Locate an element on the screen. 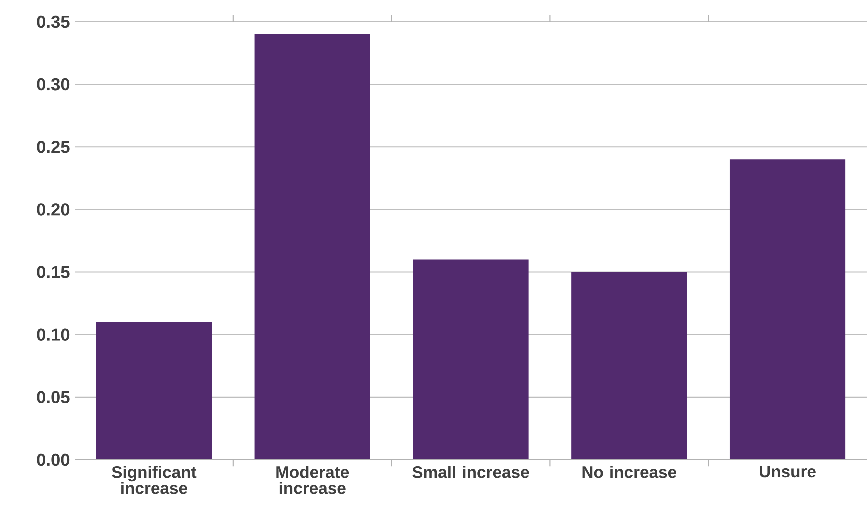 The height and width of the screenshot is (517, 867). x-tick-label: No increase is located at coordinates (629, 472).